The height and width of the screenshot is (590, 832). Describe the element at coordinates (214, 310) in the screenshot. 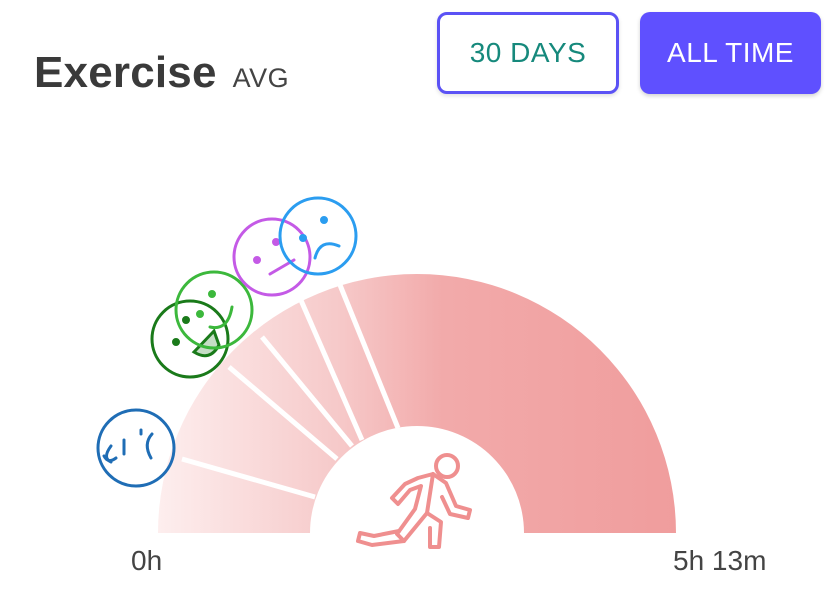

I see `happy-face-icon` at that location.